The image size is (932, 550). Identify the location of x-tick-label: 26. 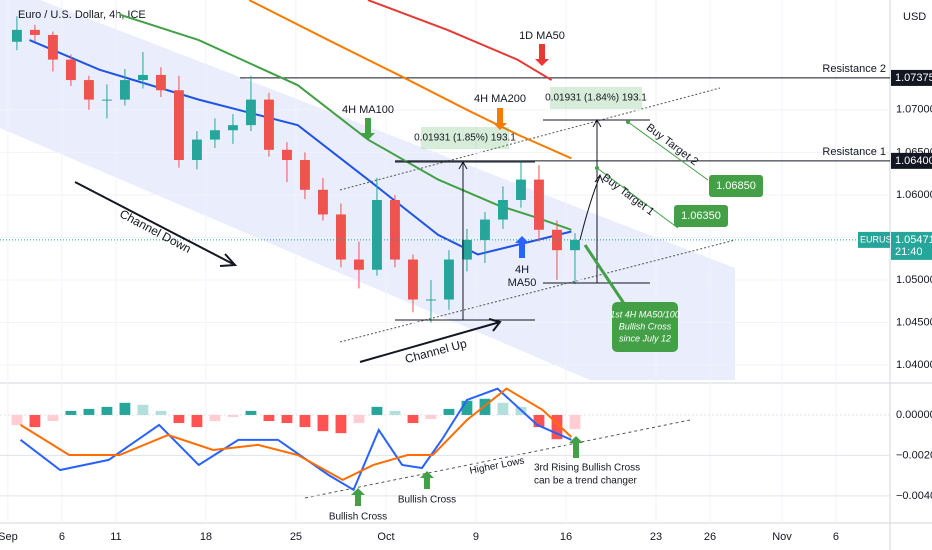
(710, 537).